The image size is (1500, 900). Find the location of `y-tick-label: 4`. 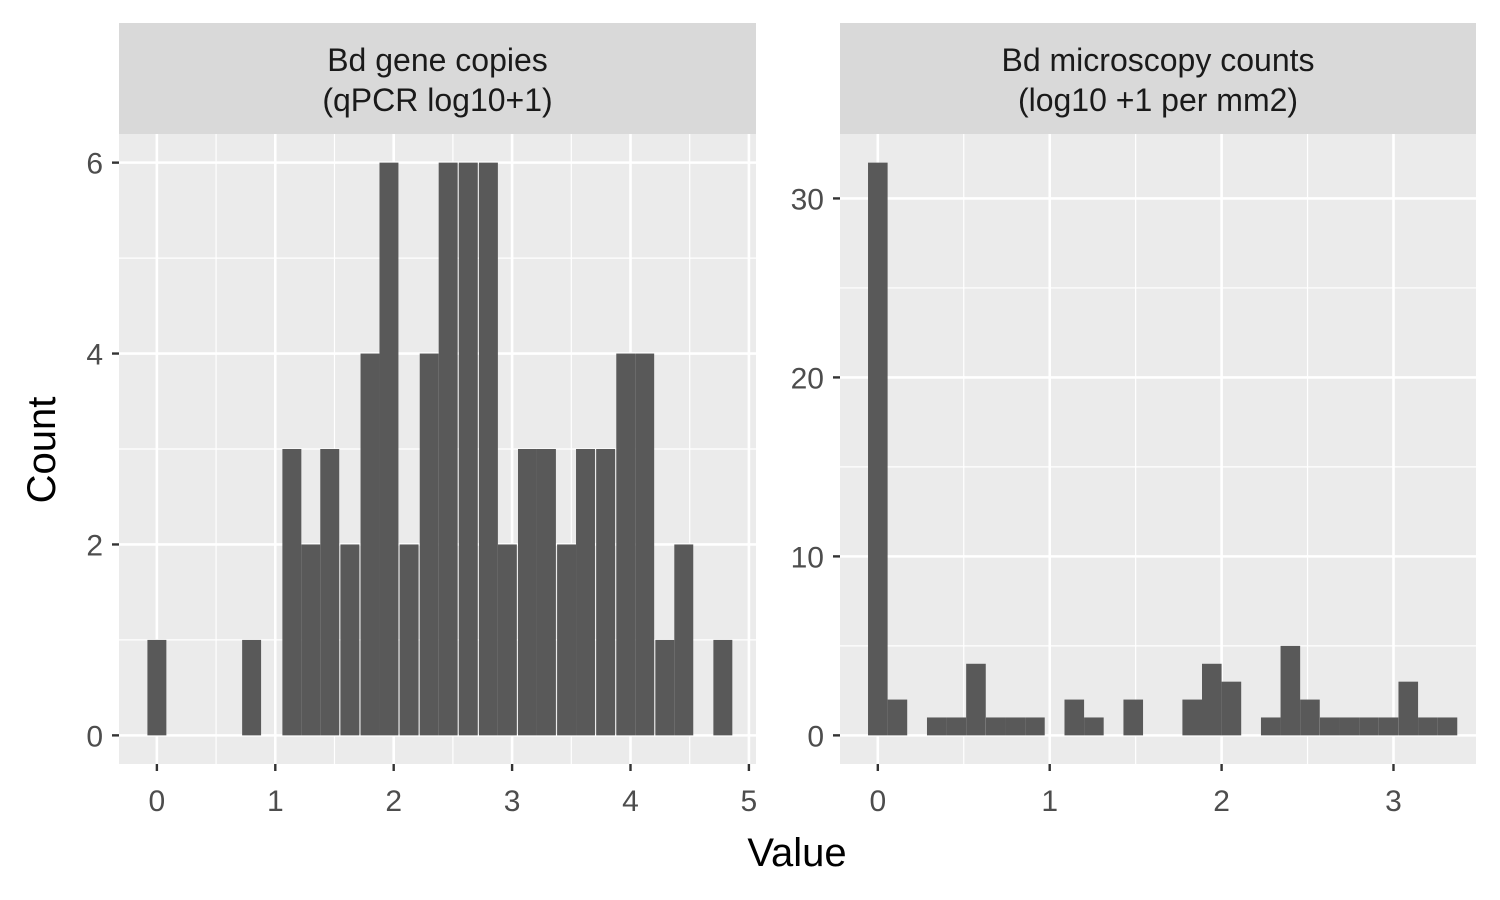

y-tick-label: 4 is located at coordinates (94, 355).